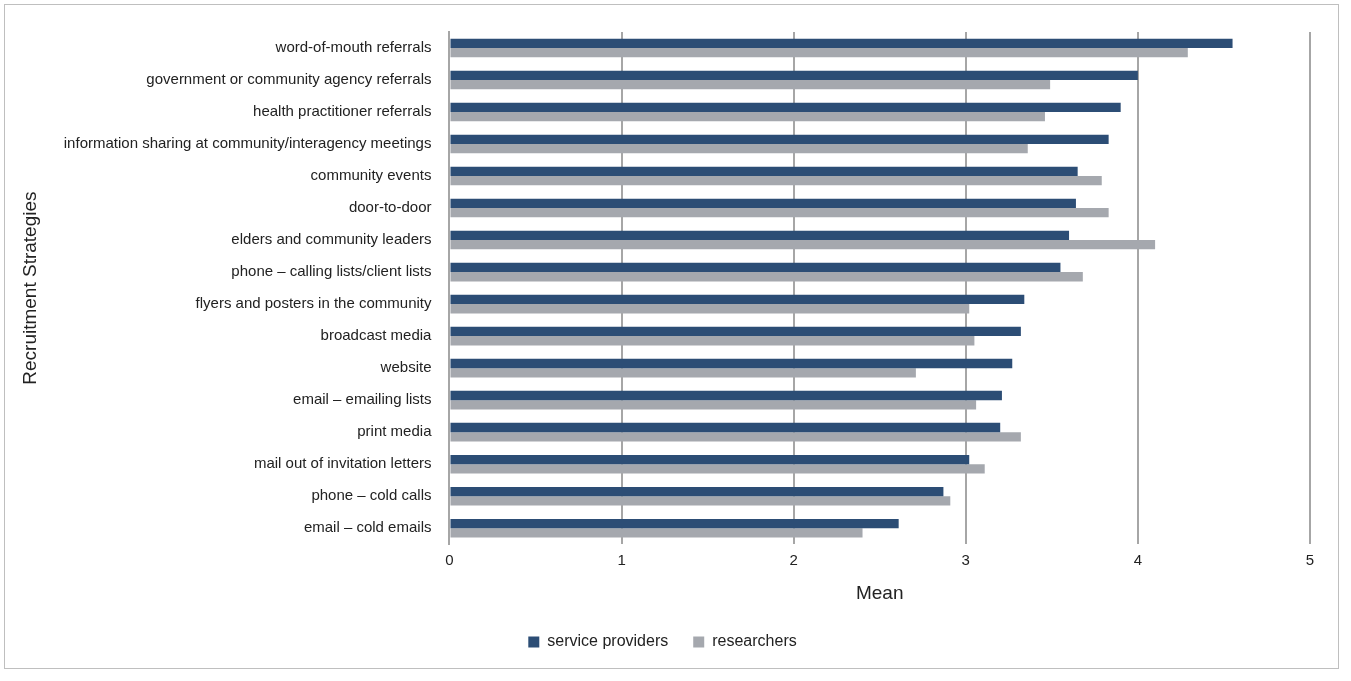 This screenshot has height=681, width=1351. I want to click on y-tick-label: information sharing at community/interagency meetings, so click(247, 143).